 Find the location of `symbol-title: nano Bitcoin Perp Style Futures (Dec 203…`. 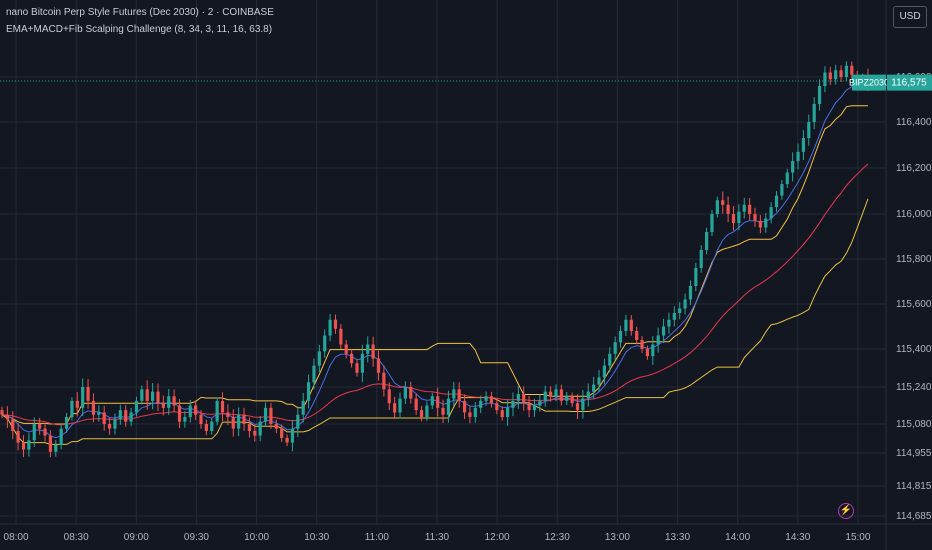

symbol-title: nano Bitcoin Perp Style Futures (Dec 203… is located at coordinates (140, 12).